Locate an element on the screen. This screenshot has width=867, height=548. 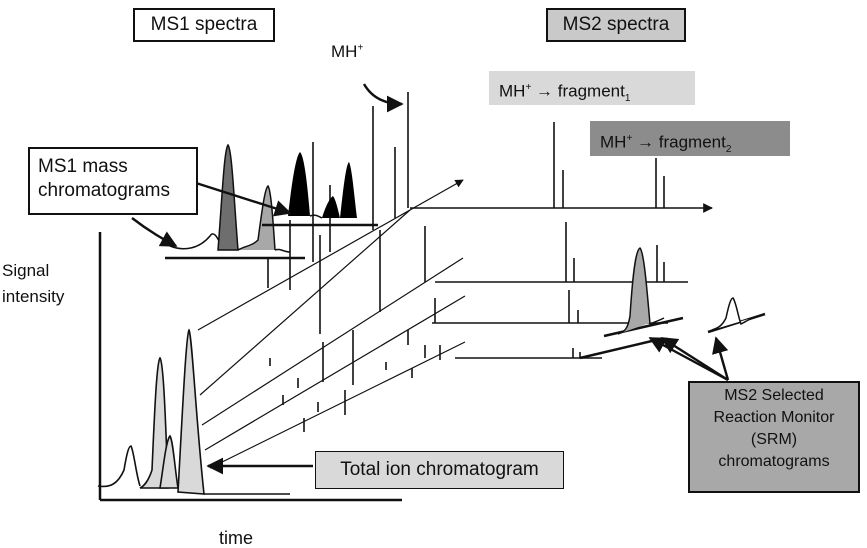
transition-1-label: MH+ → fragment1 is located at coordinates (592, 88).